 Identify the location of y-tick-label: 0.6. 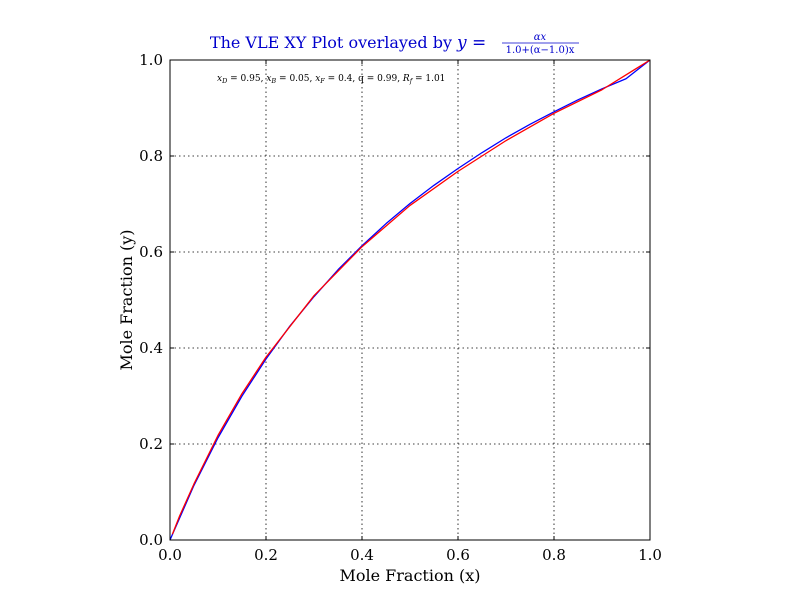
(151, 252).